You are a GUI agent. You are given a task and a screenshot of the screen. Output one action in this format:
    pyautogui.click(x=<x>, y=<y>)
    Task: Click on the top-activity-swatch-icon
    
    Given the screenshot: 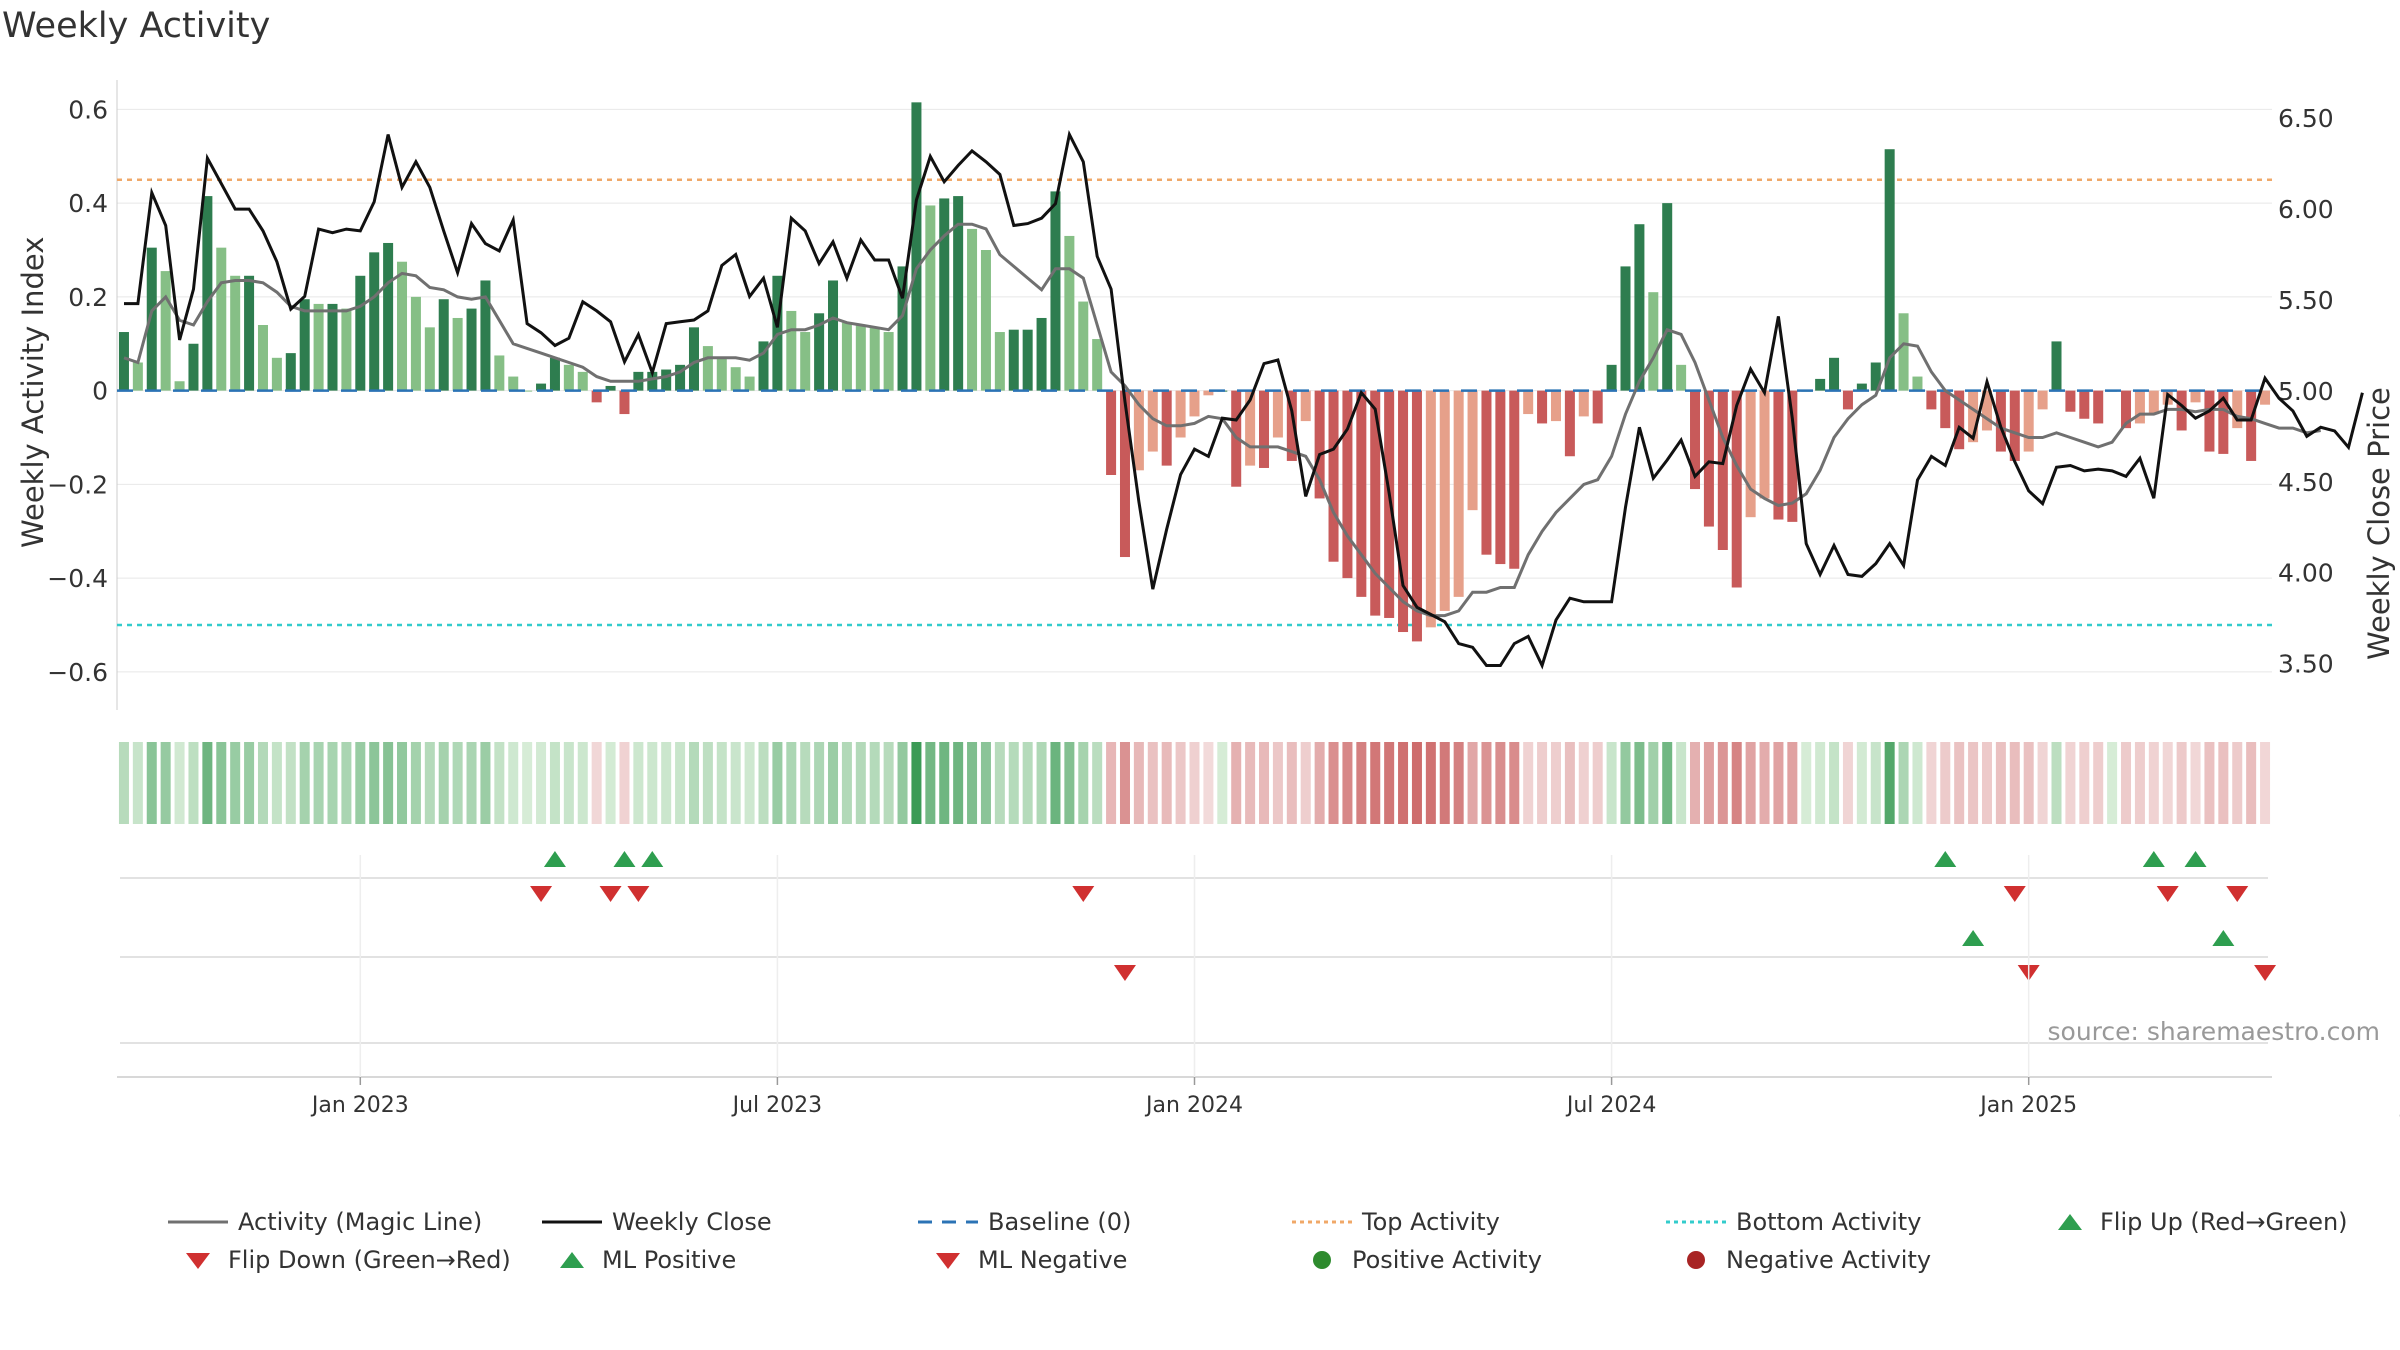 What is the action you would take?
    pyautogui.click(x=1322, y=1222)
    